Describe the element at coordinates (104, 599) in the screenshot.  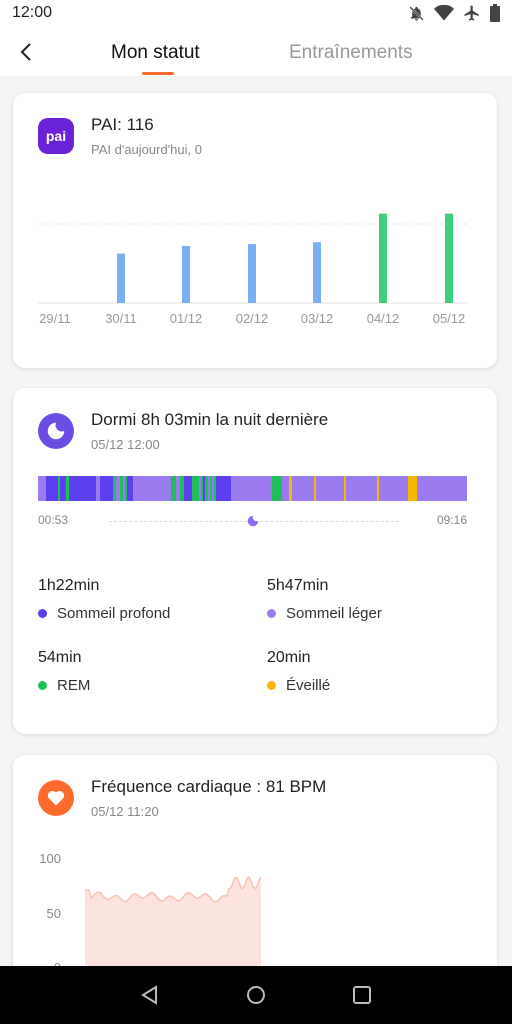
I see `stat-deep-sleep: 1h22min Sommeil profond` at that location.